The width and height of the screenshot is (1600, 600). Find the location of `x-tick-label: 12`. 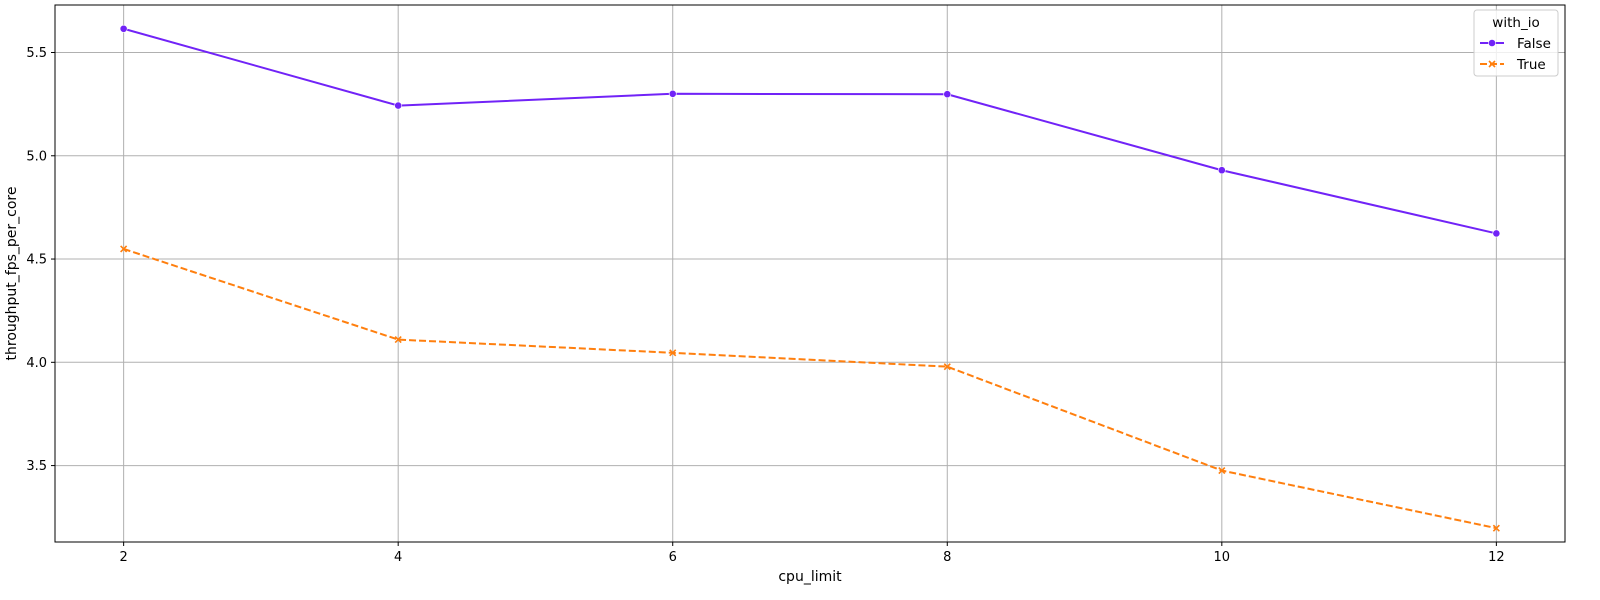

x-tick-label: 12 is located at coordinates (1496, 557).